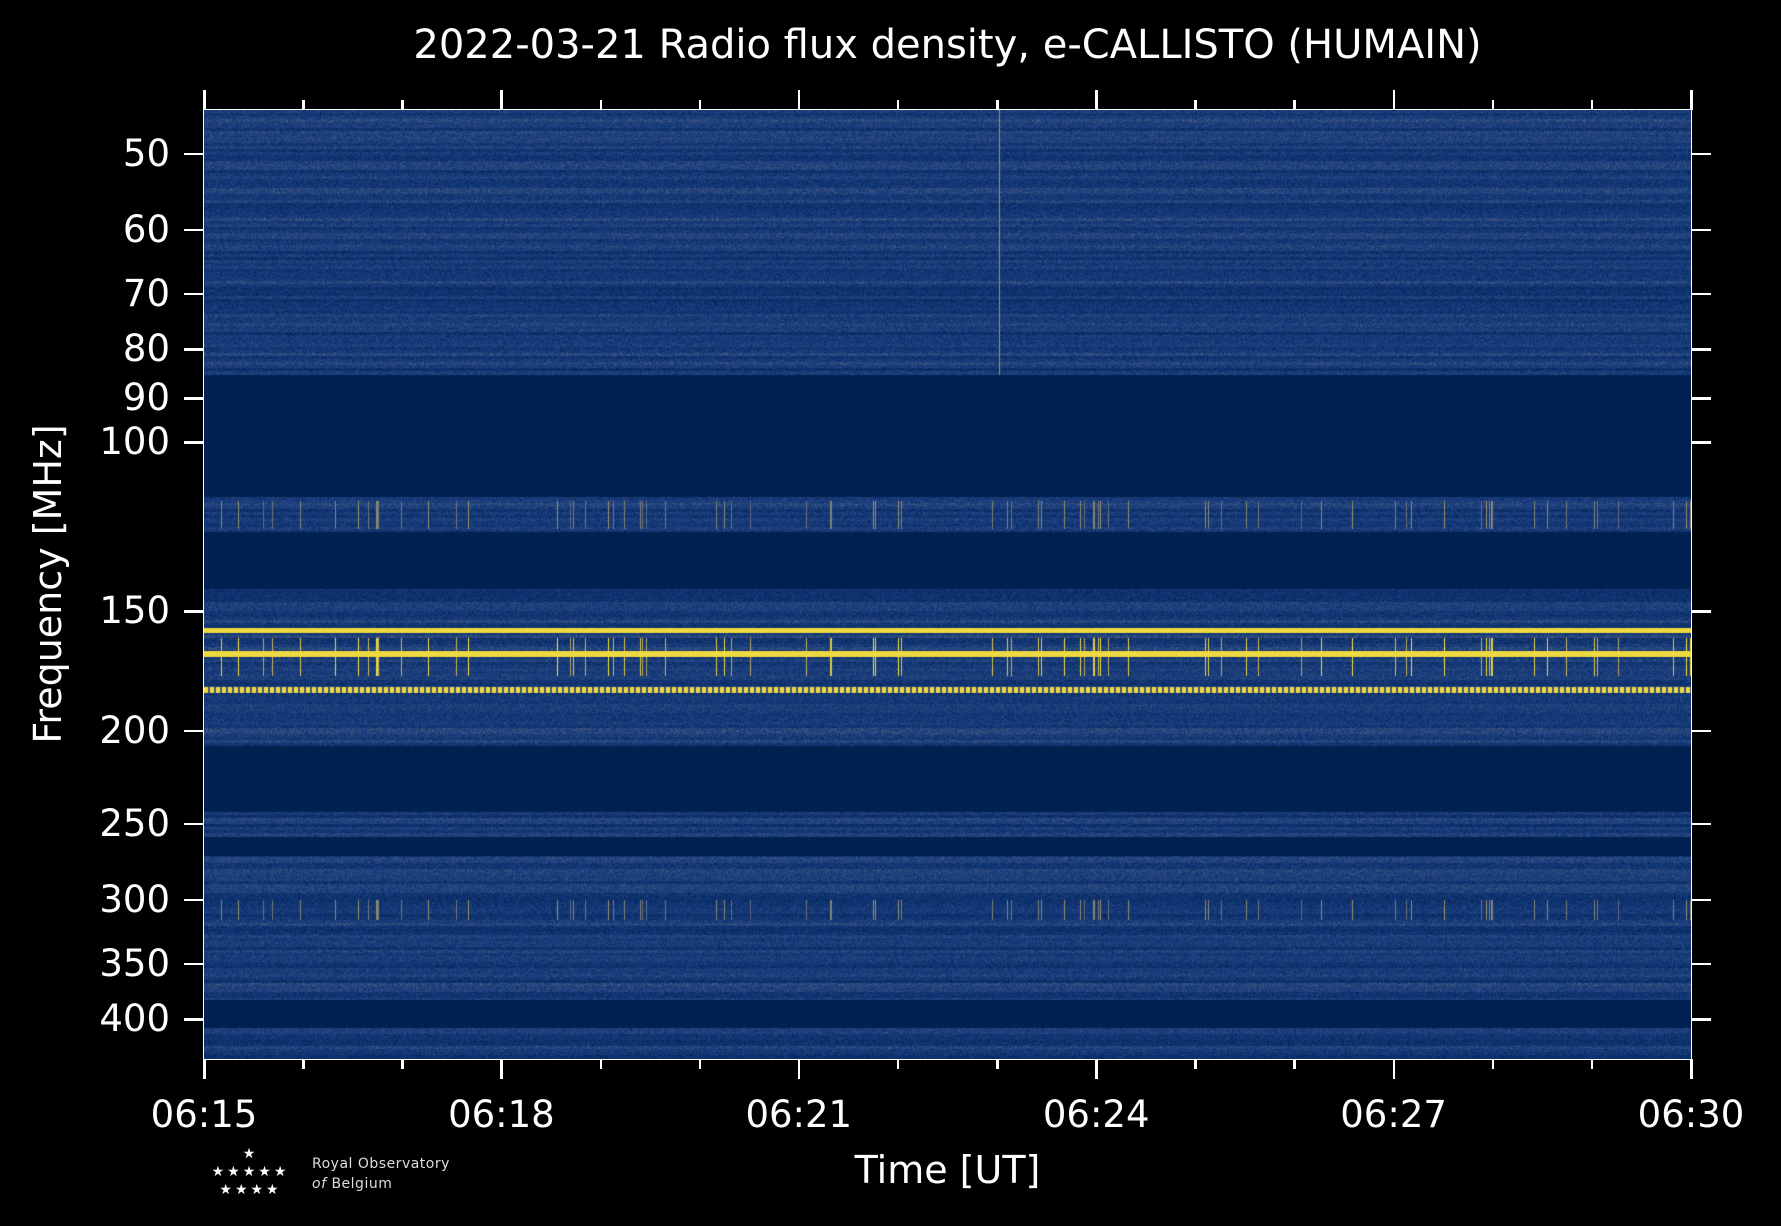  What do you see at coordinates (319, 1184) in the screenshot?
I see `logo-of: of` at bounding box center [319, 1184].